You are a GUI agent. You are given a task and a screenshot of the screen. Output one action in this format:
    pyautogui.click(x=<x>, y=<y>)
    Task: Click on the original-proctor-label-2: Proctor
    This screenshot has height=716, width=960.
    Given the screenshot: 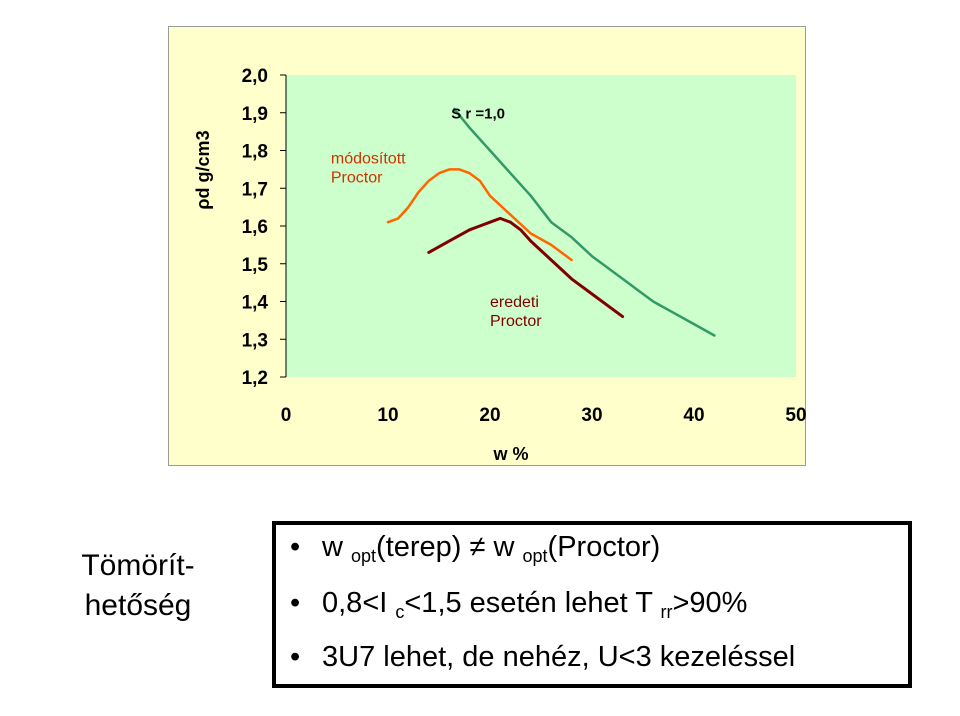 What is the action you would take?
    pyautogui.click(x=516, y=321)
    